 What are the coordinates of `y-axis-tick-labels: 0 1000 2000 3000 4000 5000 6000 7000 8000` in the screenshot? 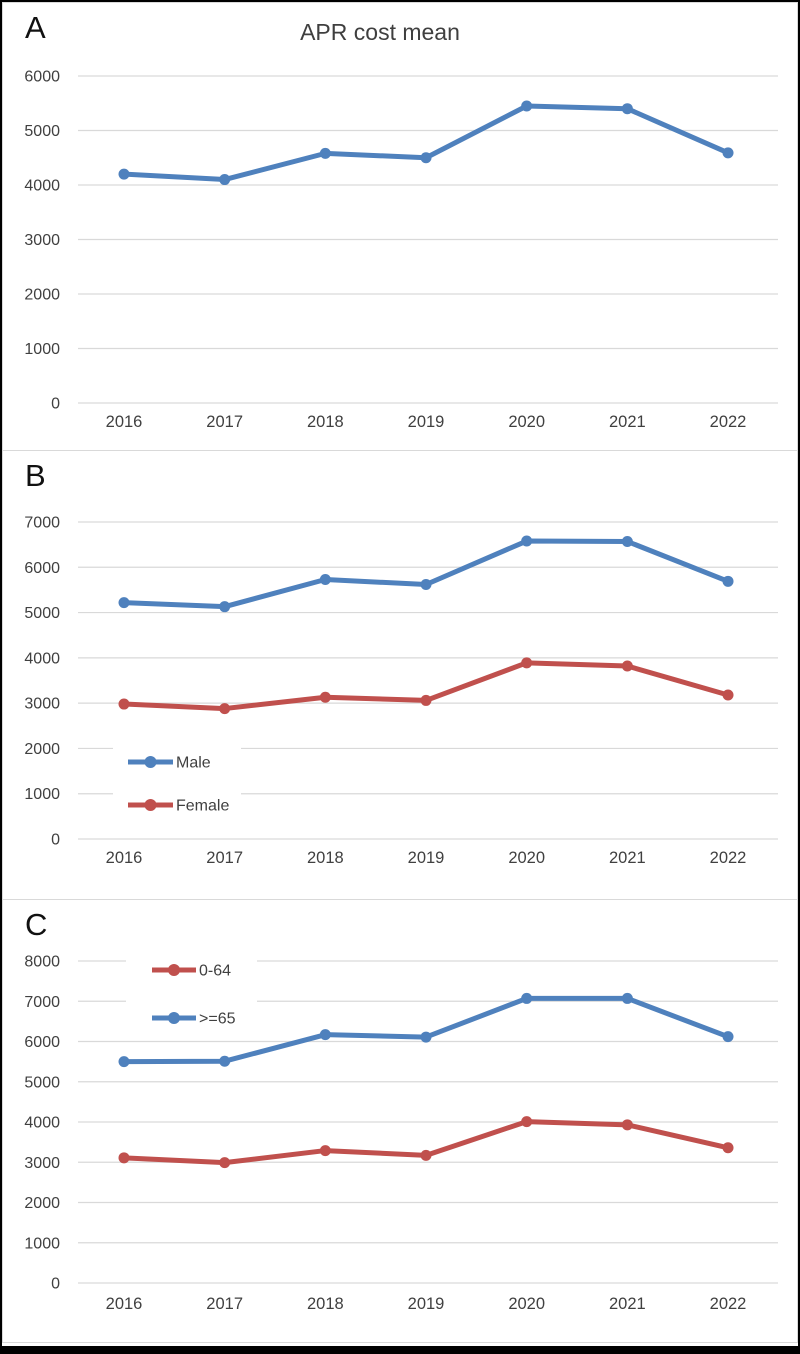 It's located at (42, 1123).